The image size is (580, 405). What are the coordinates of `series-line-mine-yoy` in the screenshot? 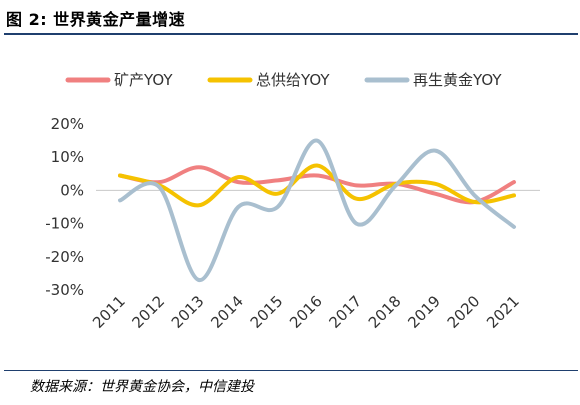 It's located at (317, 185).